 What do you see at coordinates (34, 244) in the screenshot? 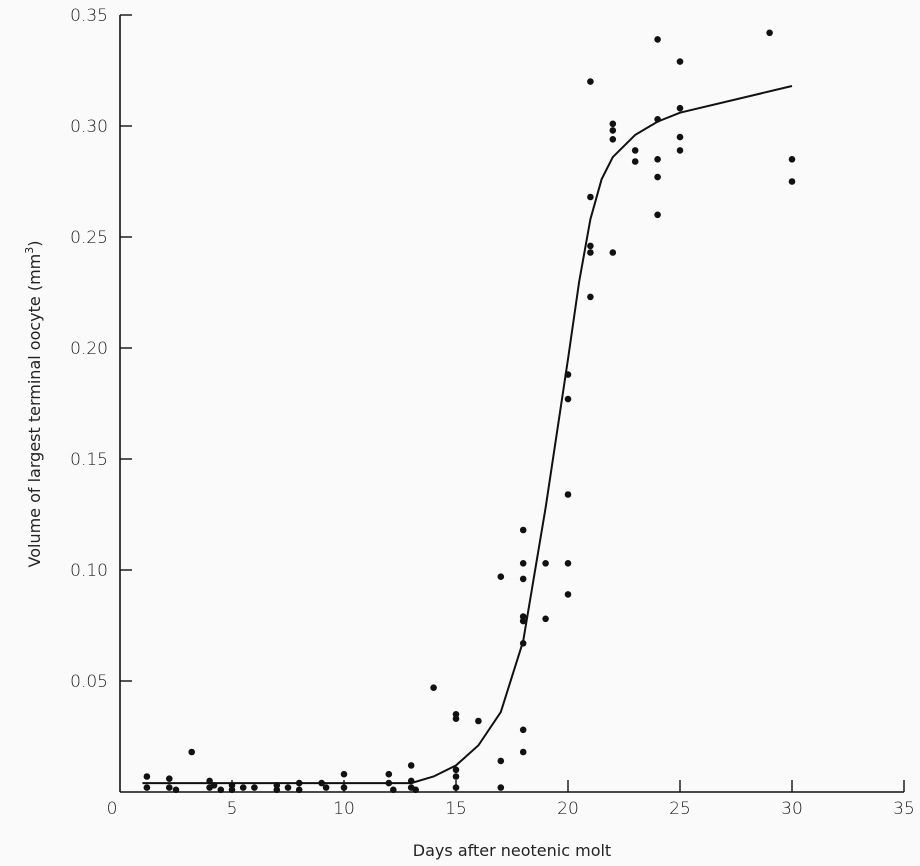
I see `y-axis-label-end: )` at bounding box center [34, 244].